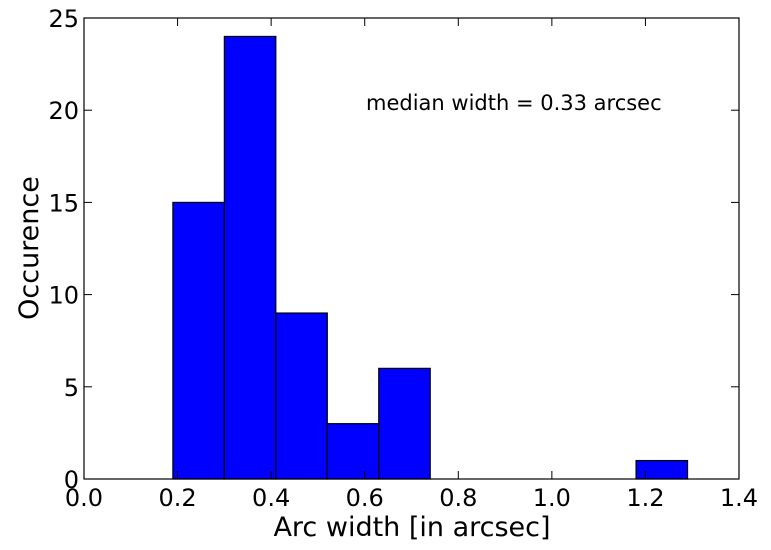  I want to click on y-tick-label: 15, so click(63, 203).